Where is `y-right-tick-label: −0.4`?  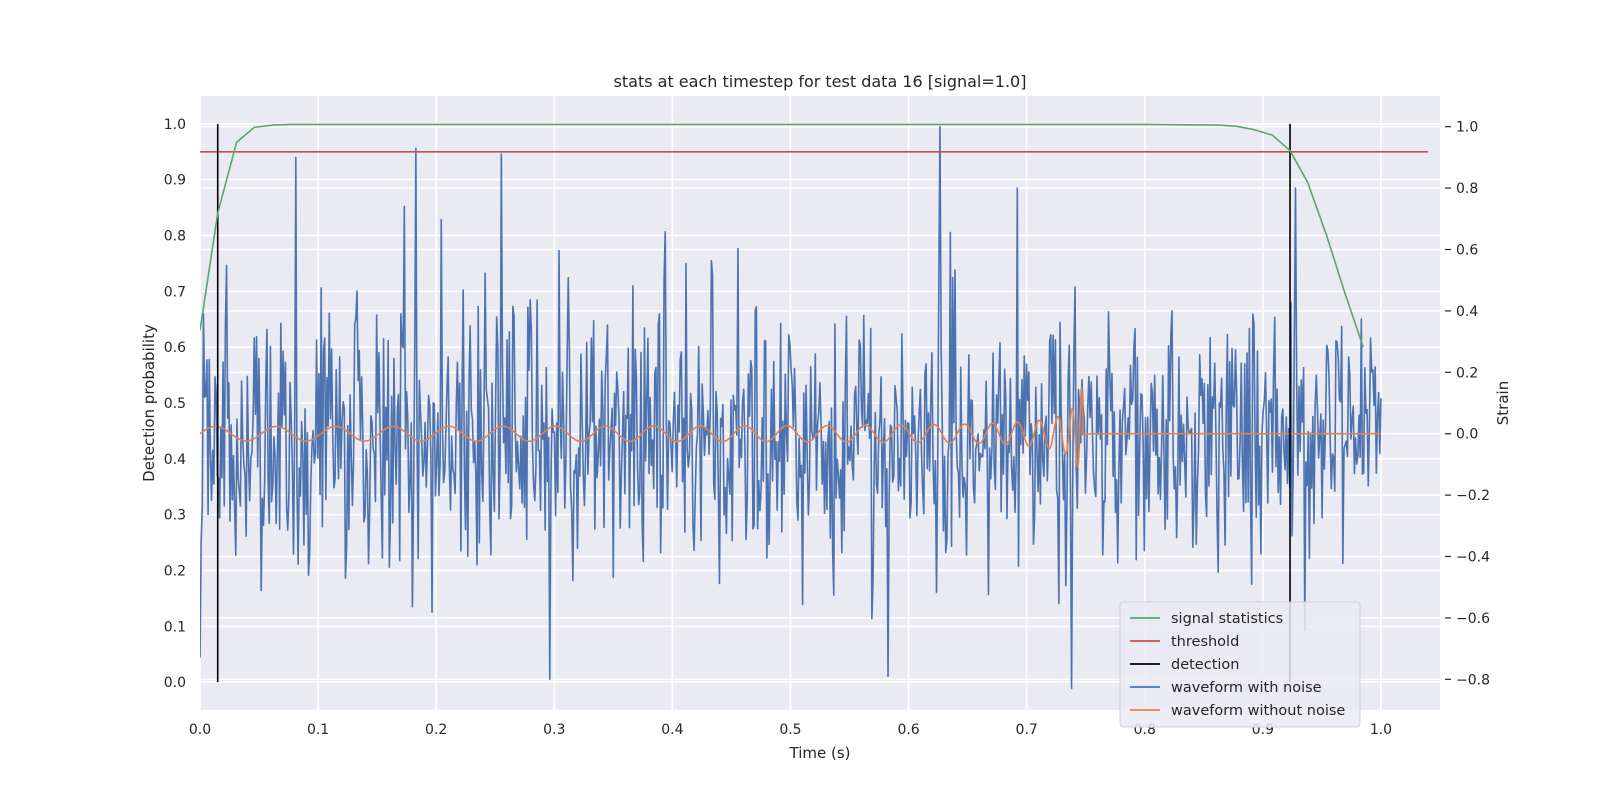 y-right-tick-label: −0.4 is located at coordinates (1473, 558).